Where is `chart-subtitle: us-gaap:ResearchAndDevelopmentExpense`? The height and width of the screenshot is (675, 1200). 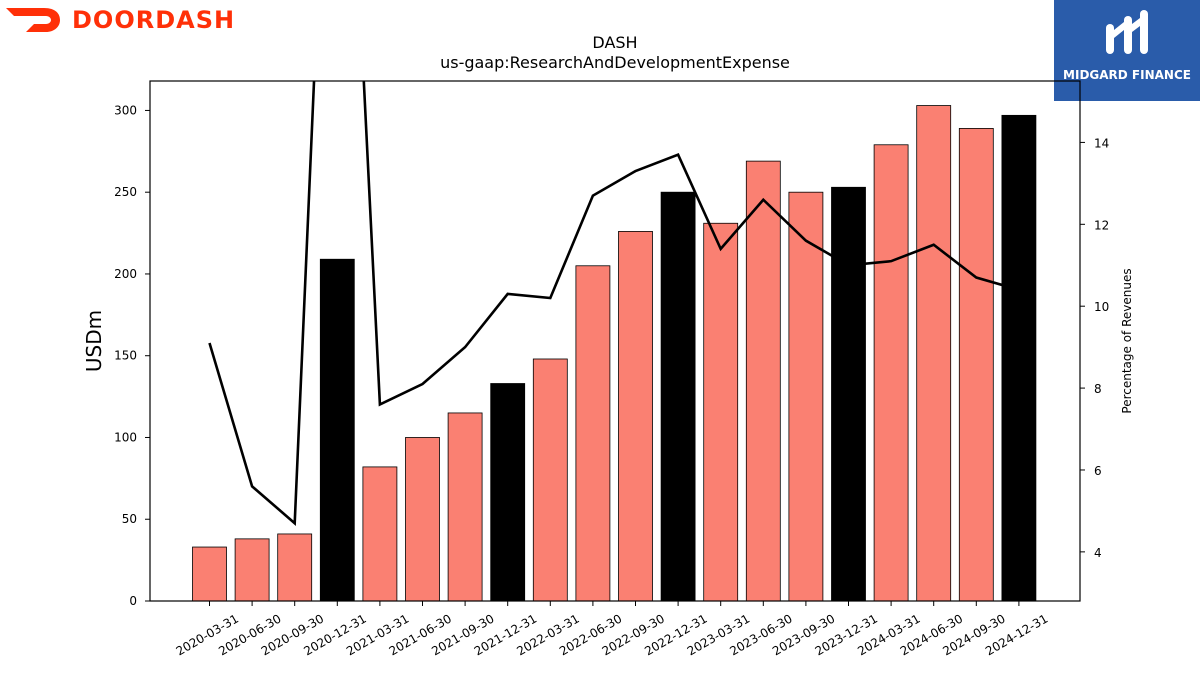 chart-subtitle: us-gaap:ResearchAndDevelopmentExpense is located at coordinates (615, 62).